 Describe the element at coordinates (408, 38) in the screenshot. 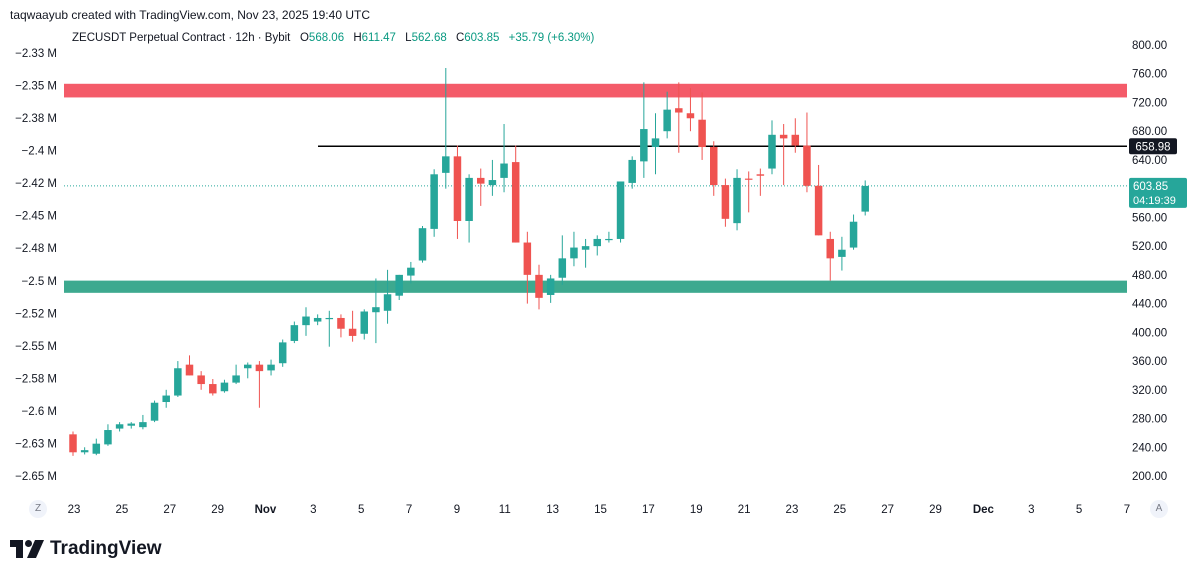

I see `low-label: L` at that location.